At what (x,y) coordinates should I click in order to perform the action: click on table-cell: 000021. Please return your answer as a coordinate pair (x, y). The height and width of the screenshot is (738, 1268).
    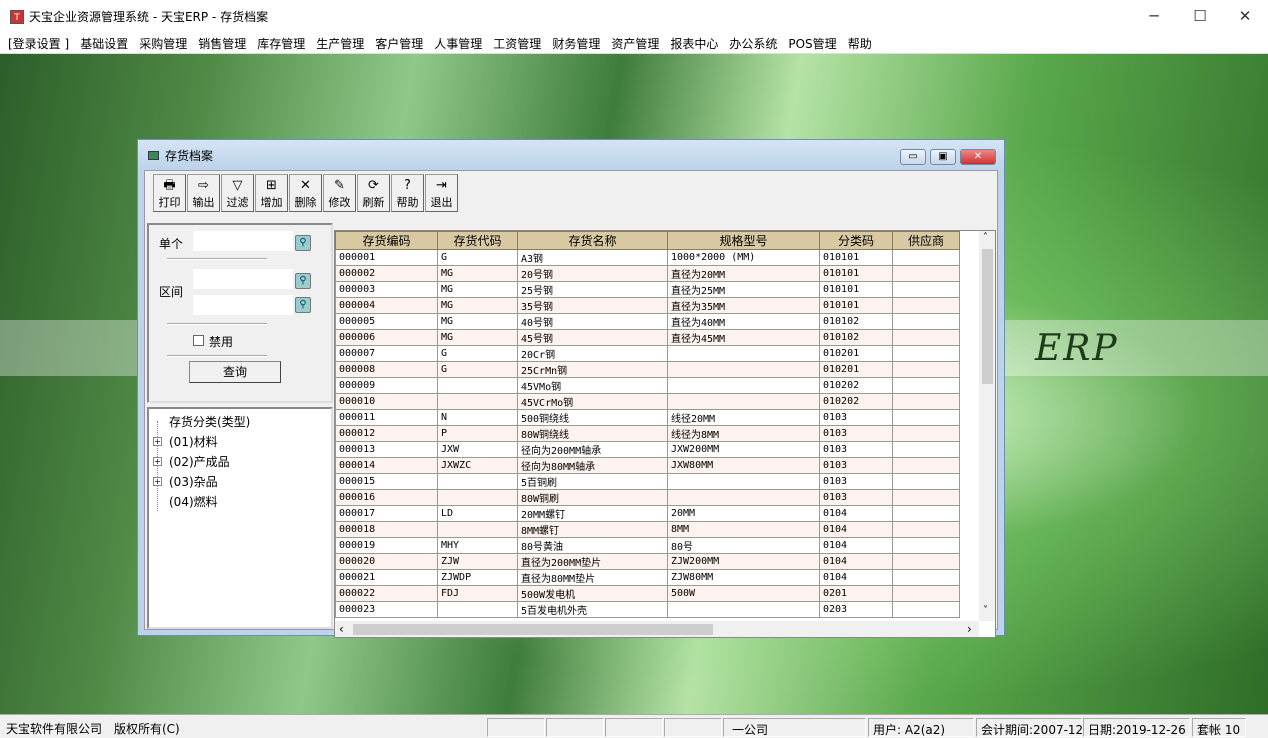
    Looking at the image, I should click on (386, 577).